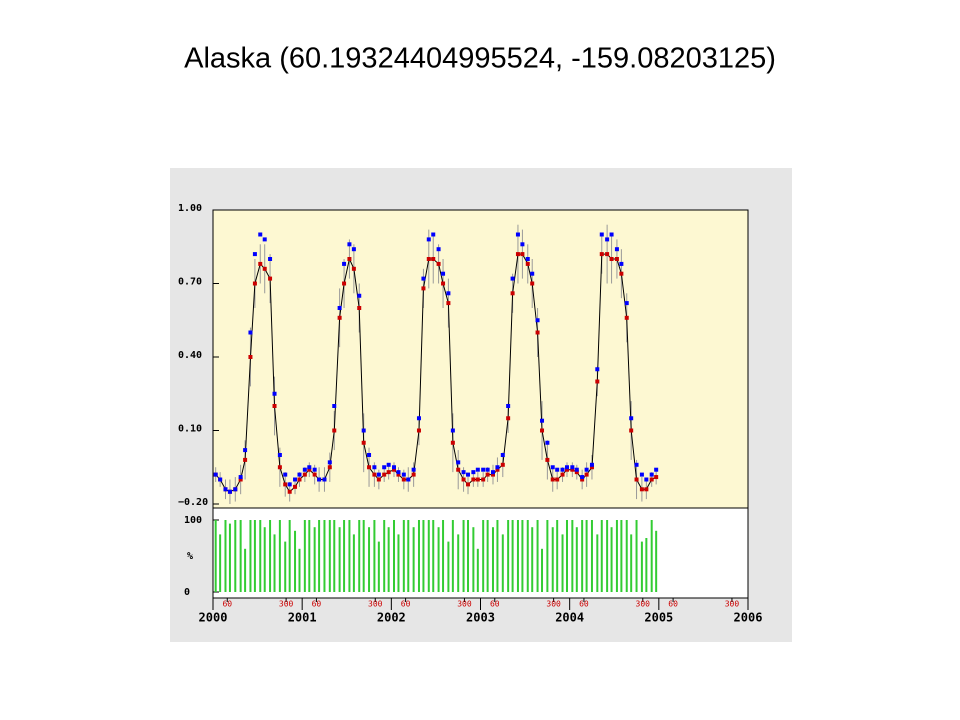  I want to click on y-axis-label: %, so click(190, 556).